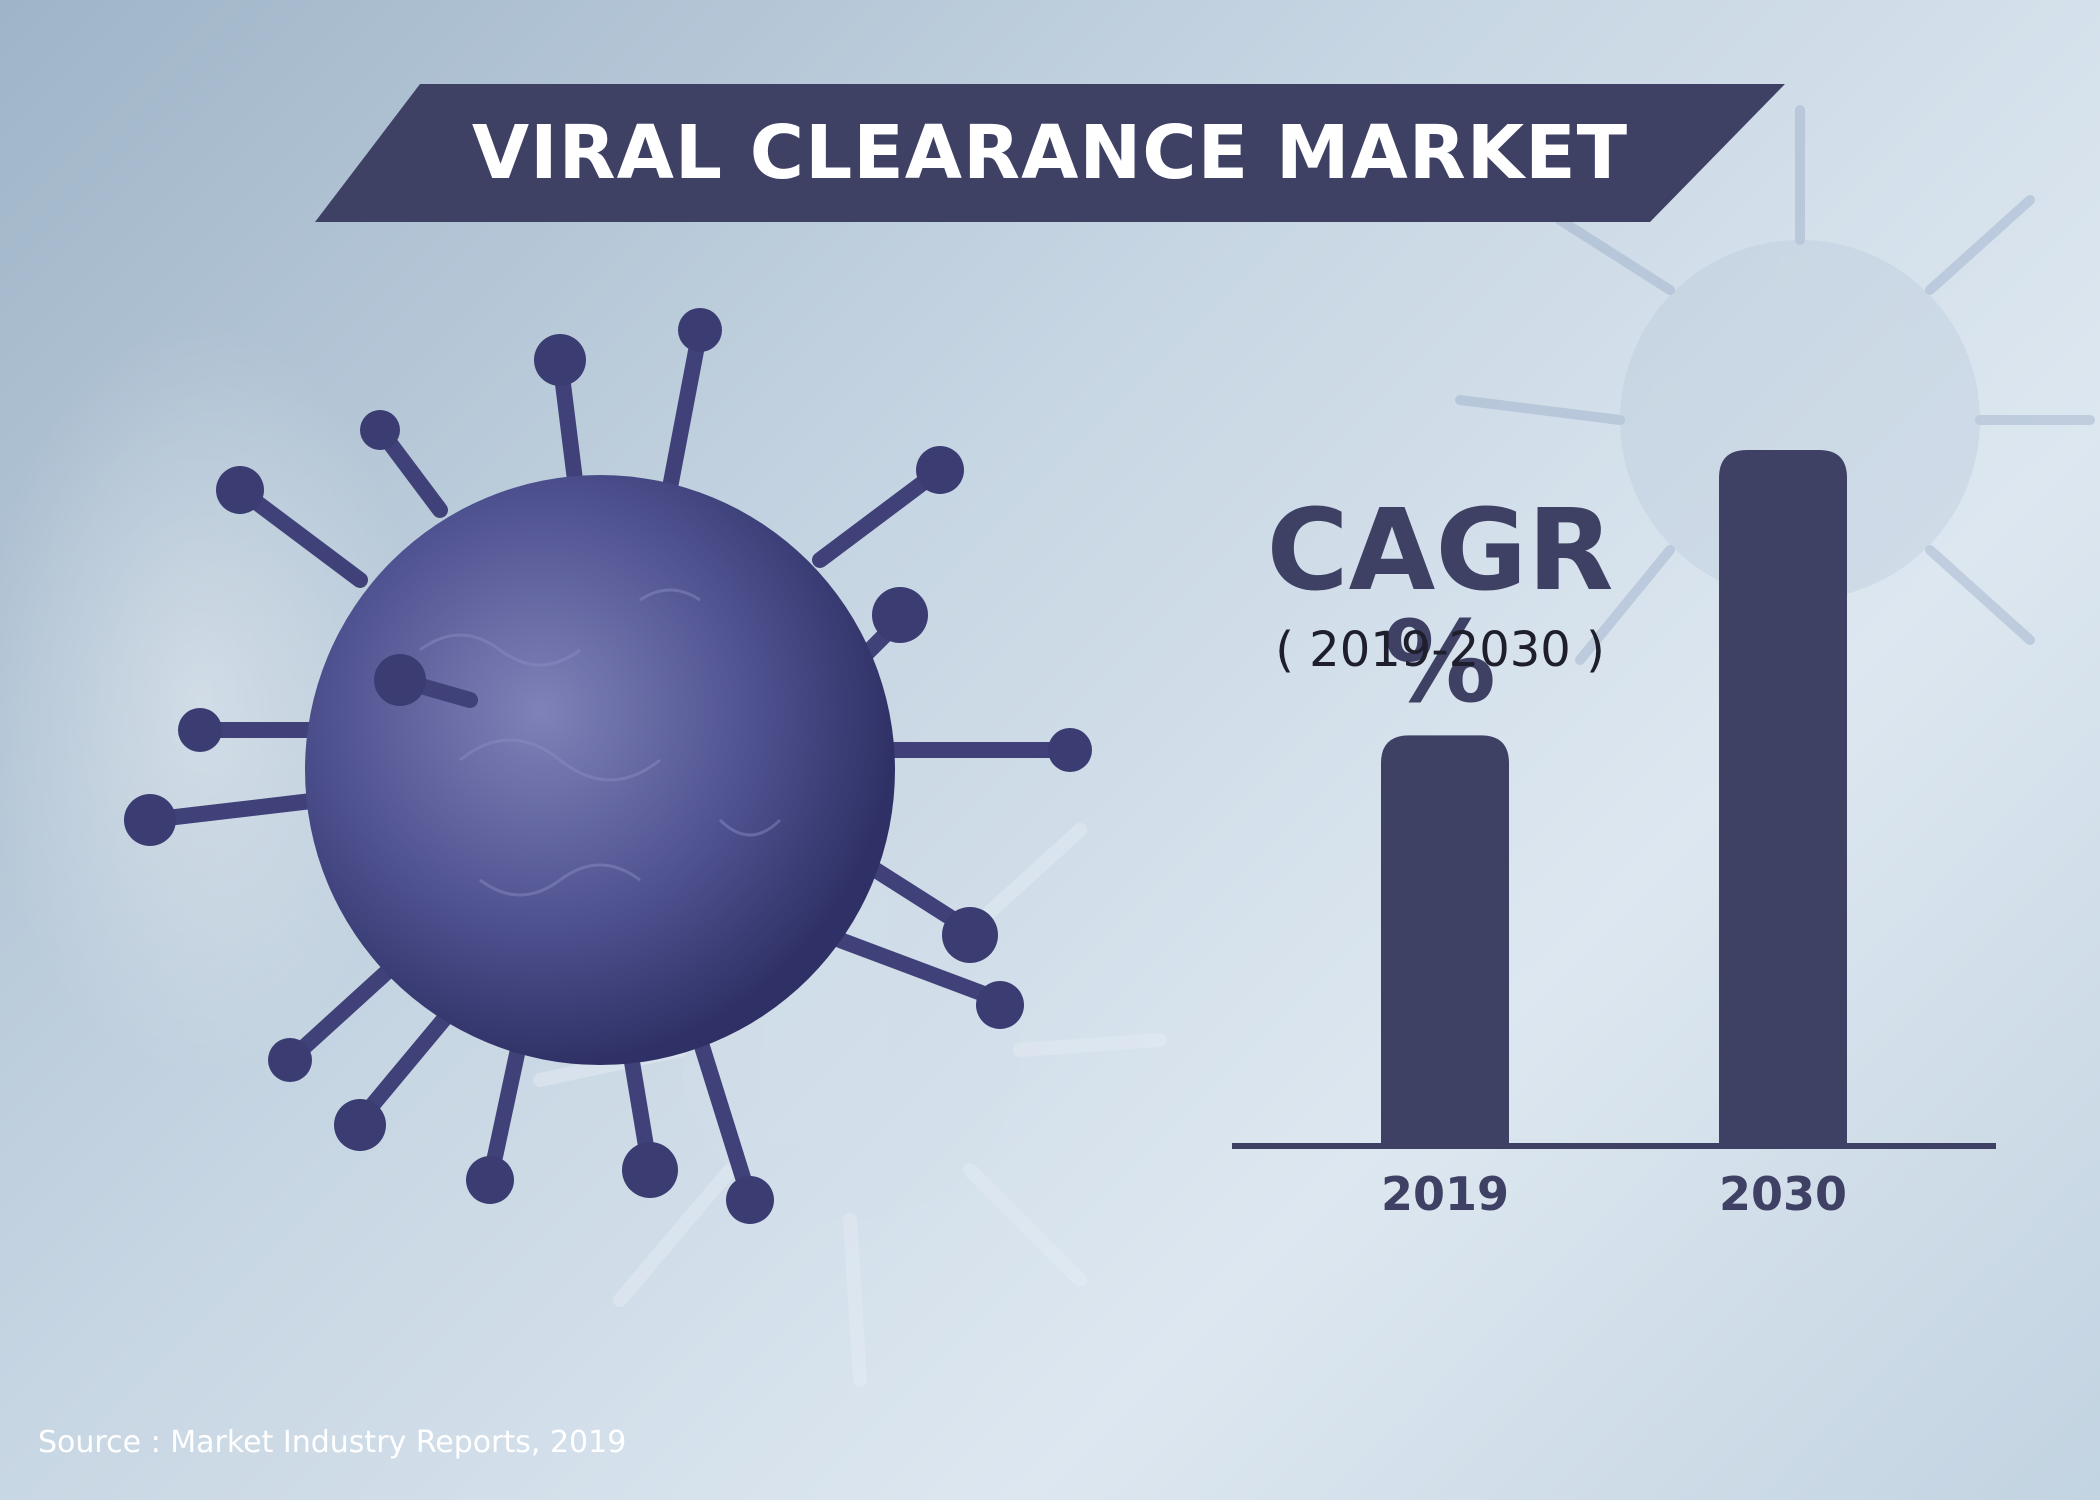 The image size is (2100, 1500). Describe the element at coordinates (1614, 1194) in the screenshot. I see `x-tick-labels: 2019 2030` at that location.